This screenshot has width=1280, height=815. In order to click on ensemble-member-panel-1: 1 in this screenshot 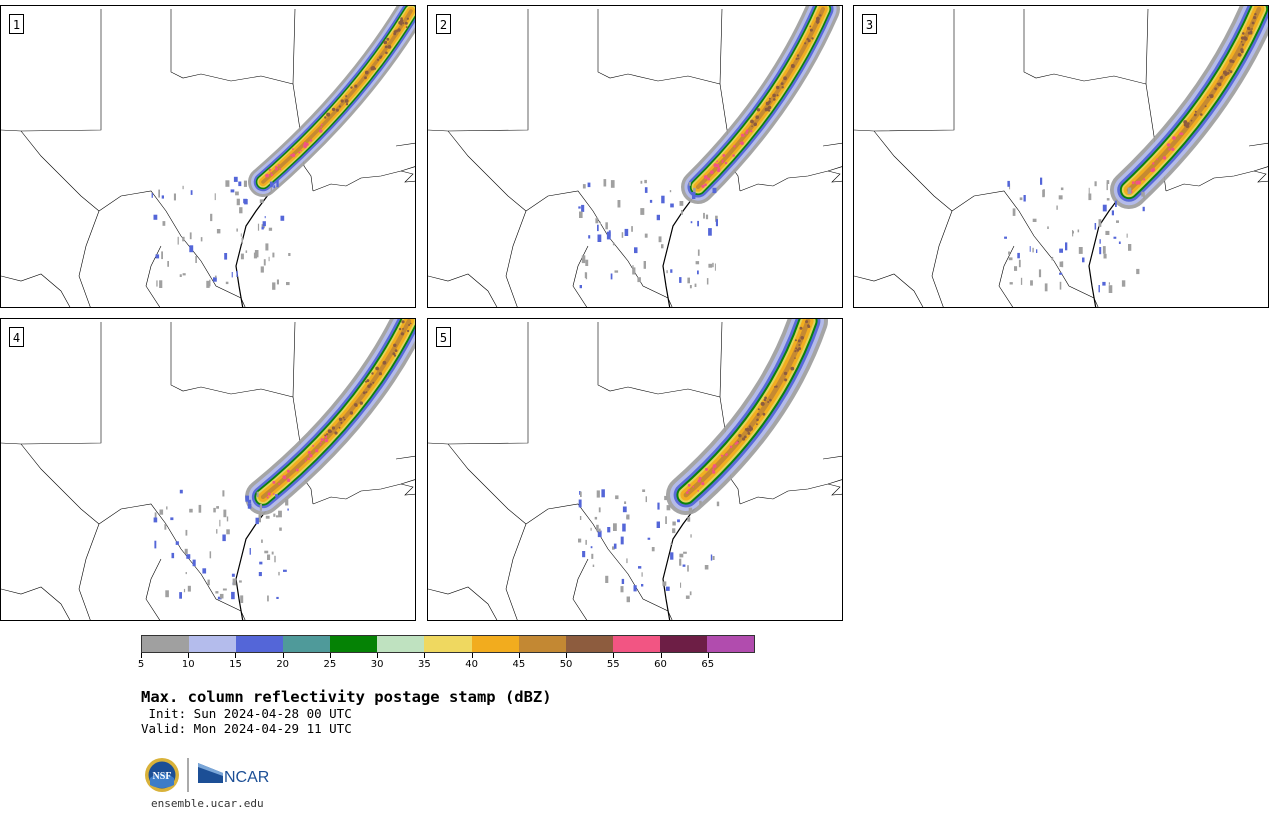, I will do `click(208, 156)`.